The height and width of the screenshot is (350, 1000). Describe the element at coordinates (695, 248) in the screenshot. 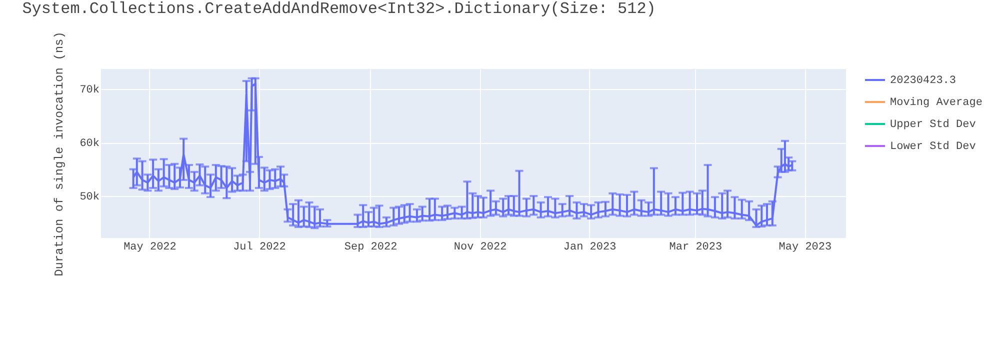

I see `x-tick-label: Mar 2023` at that location.